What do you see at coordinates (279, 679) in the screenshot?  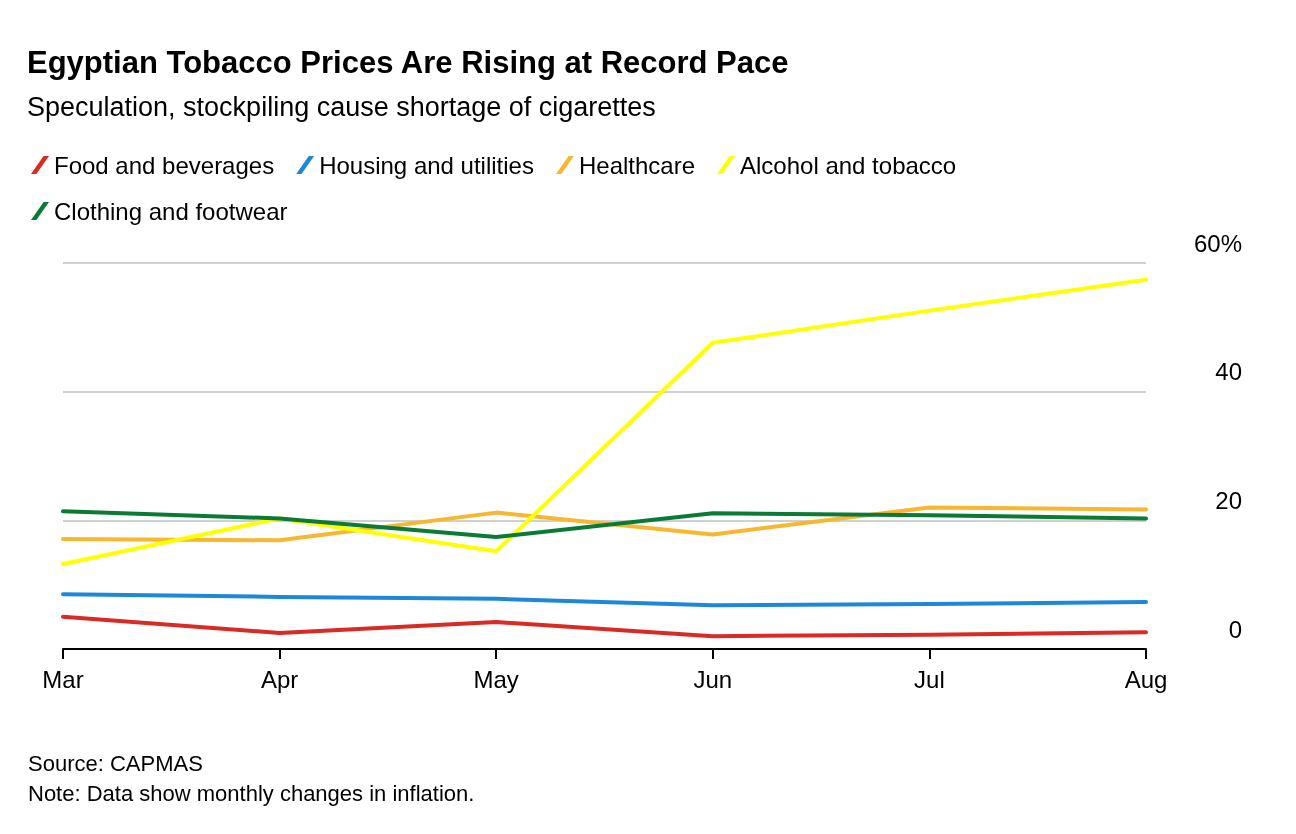 I see `x-tick-label: Apr` at bounding box center [279, 679].